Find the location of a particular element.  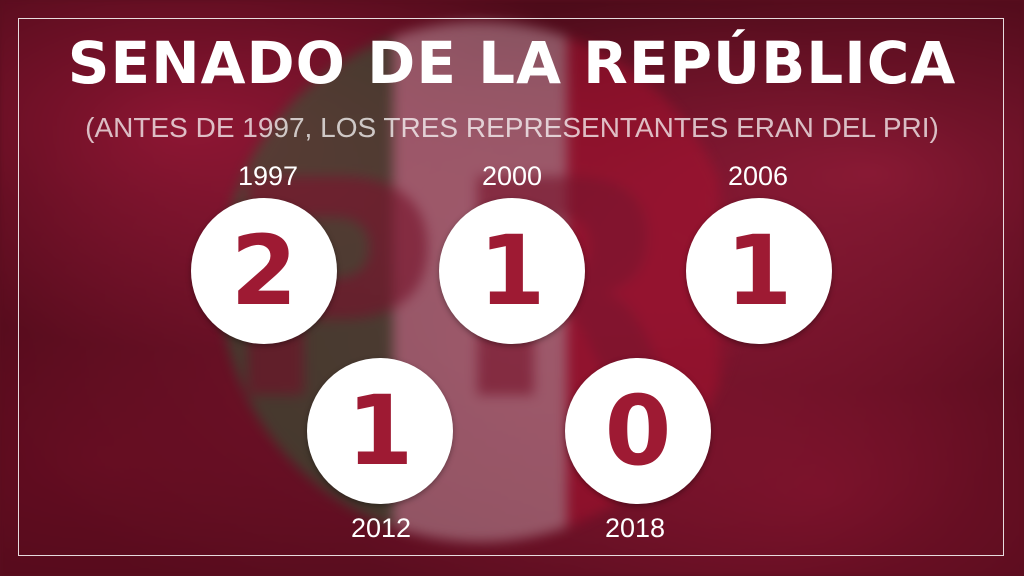

value-circle-2006: 1 is located at coordinates (759, 271).